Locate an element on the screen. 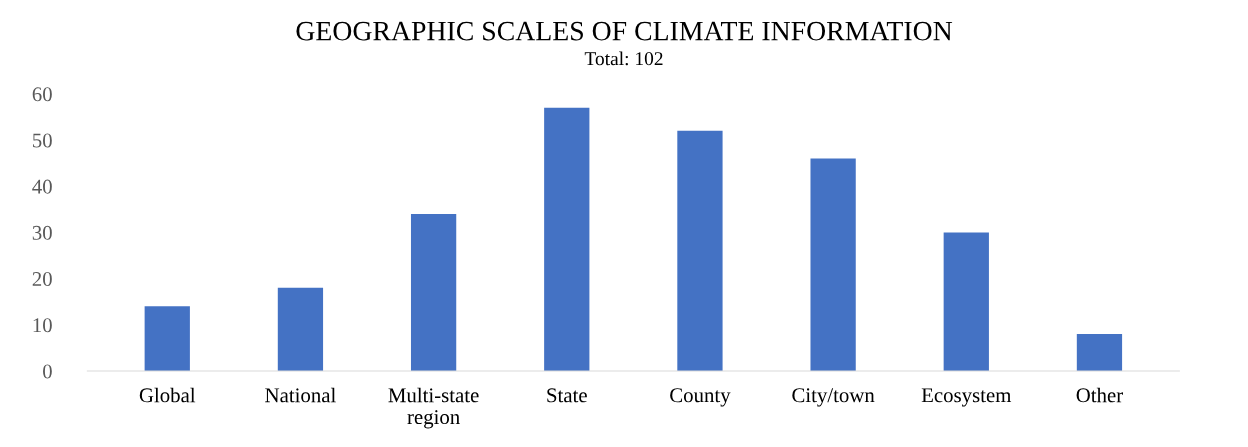 Image resolution: width=1248 pixels, height=447 pixels. x-tick-label: State is located at coordinates (567, 395).